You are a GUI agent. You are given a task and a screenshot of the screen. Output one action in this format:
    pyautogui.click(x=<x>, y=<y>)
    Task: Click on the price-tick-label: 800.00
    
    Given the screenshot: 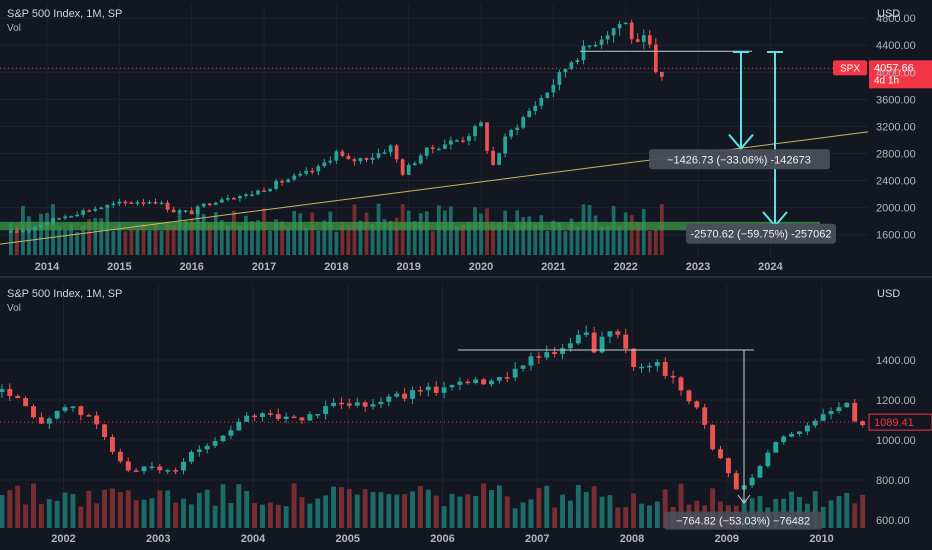 What is the action you would take?
    pyautogui.click(x=893, y=481)
    